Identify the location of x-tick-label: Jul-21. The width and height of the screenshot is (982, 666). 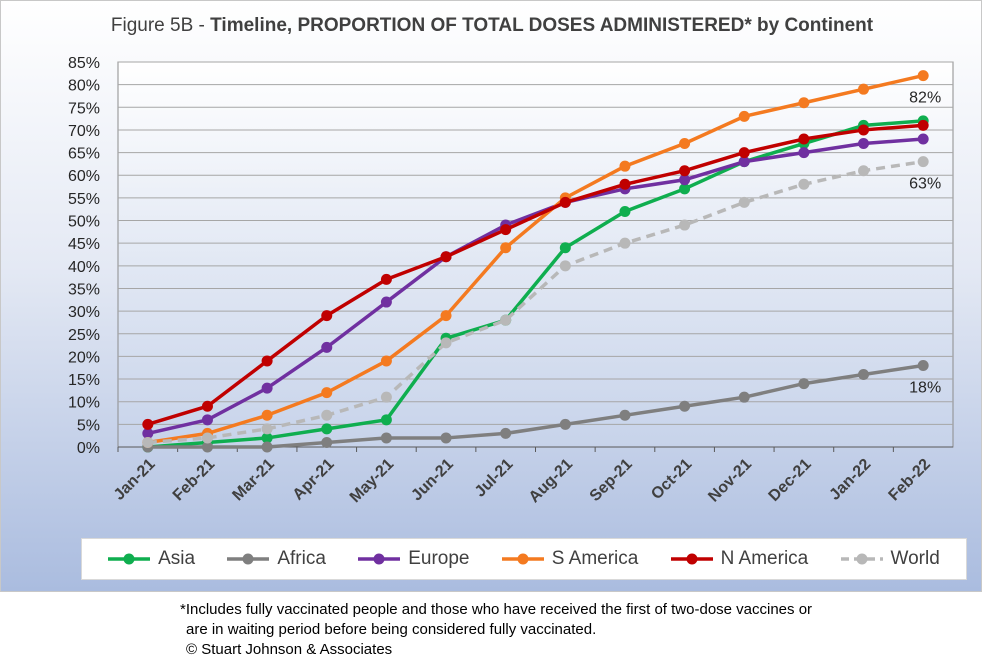
(494, 478).